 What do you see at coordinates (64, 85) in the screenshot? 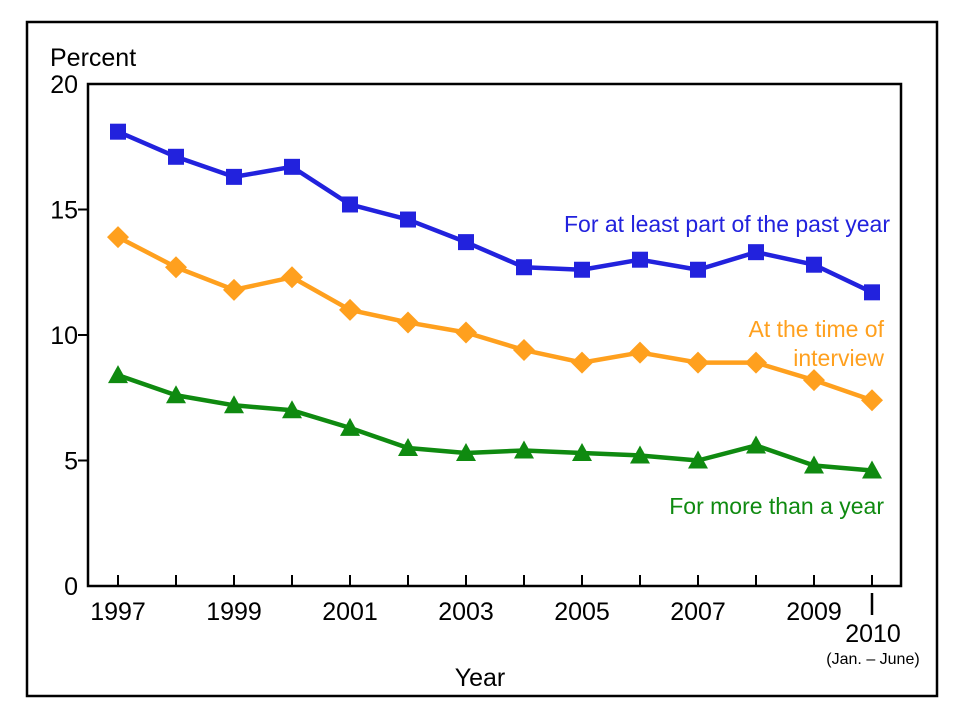
I see `y-tick-label: 20` at bounding box center [64, 85].